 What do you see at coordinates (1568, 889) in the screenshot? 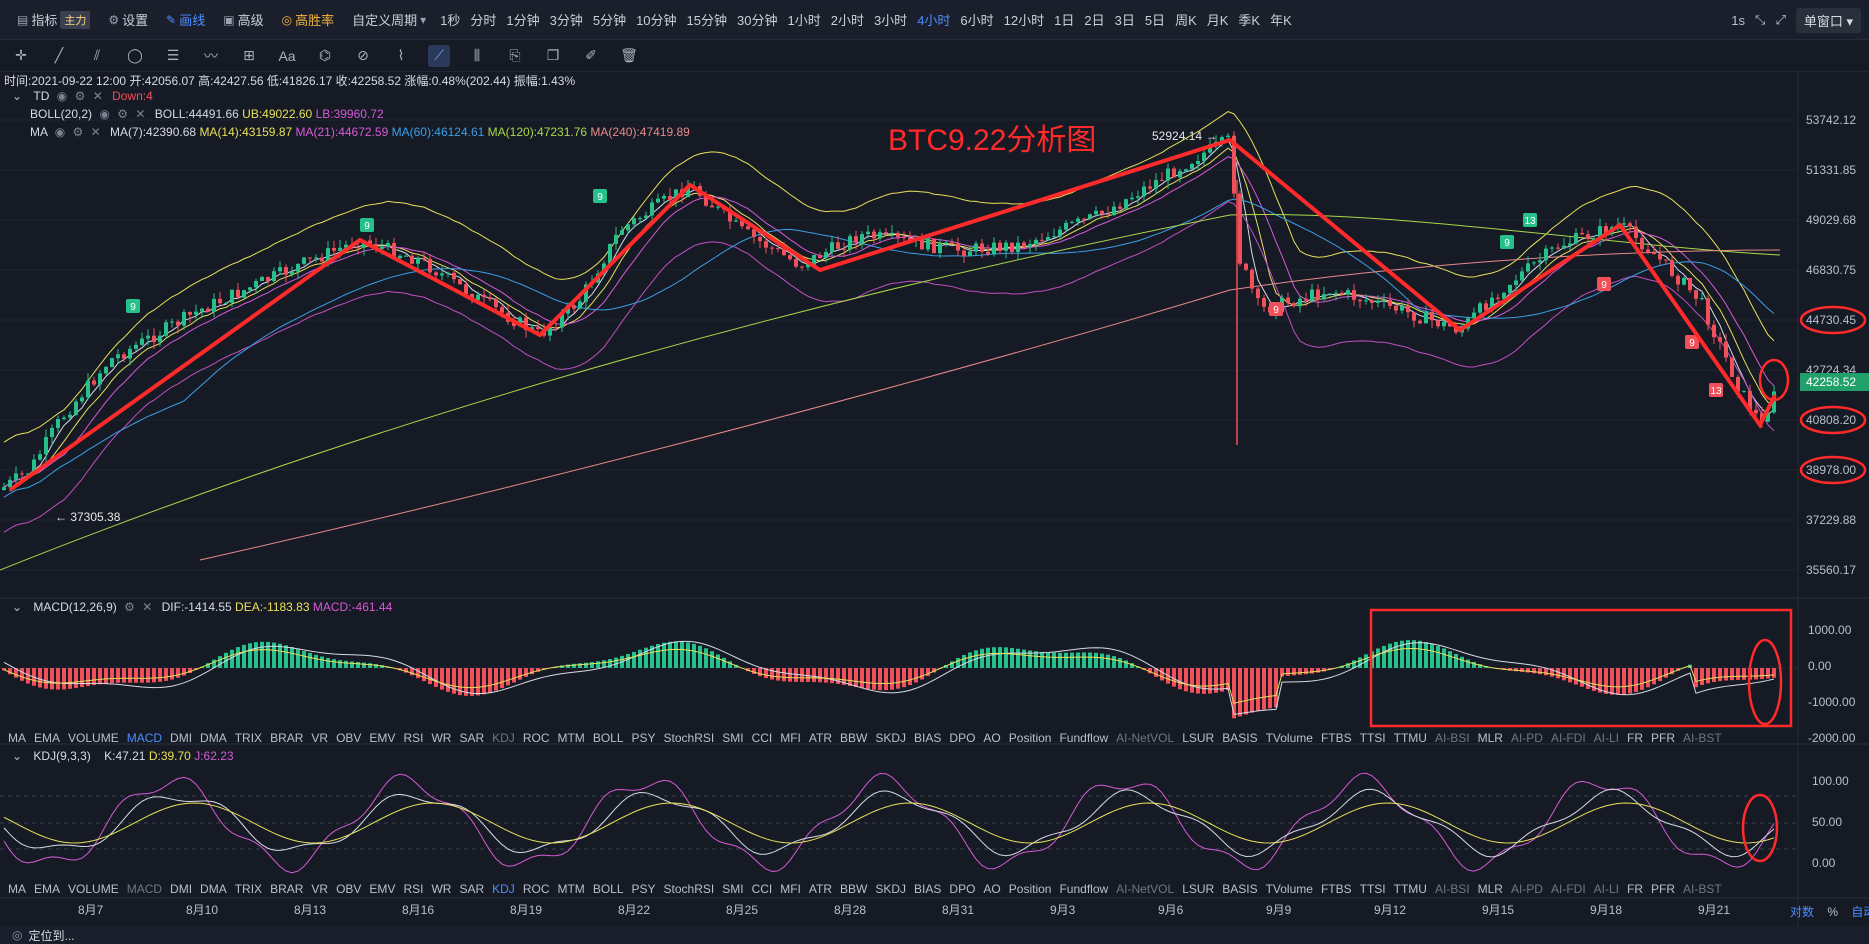
I see `indicator-tab-41: AI-FDI` at bounding box center [1568, 889].